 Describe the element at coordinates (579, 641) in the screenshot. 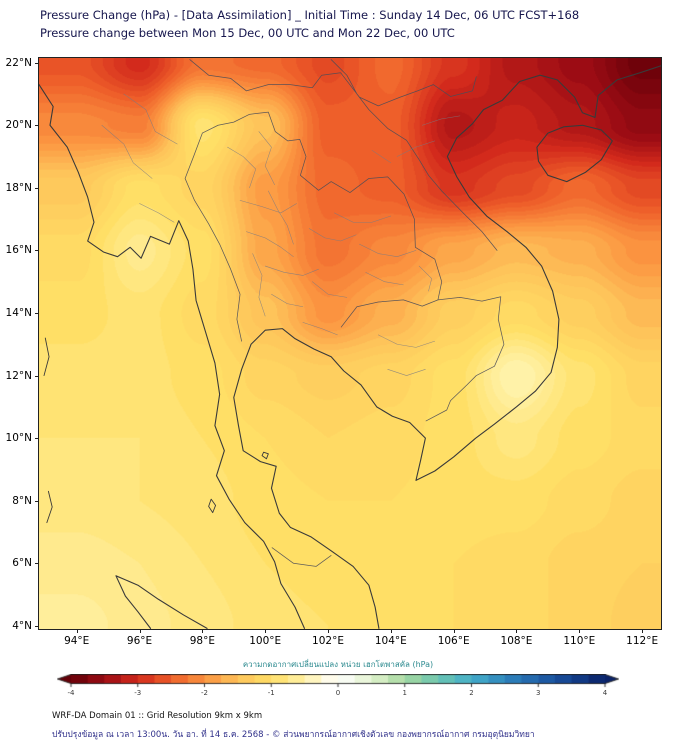

I see `x-axis-tick-label: 110°E` at that location.